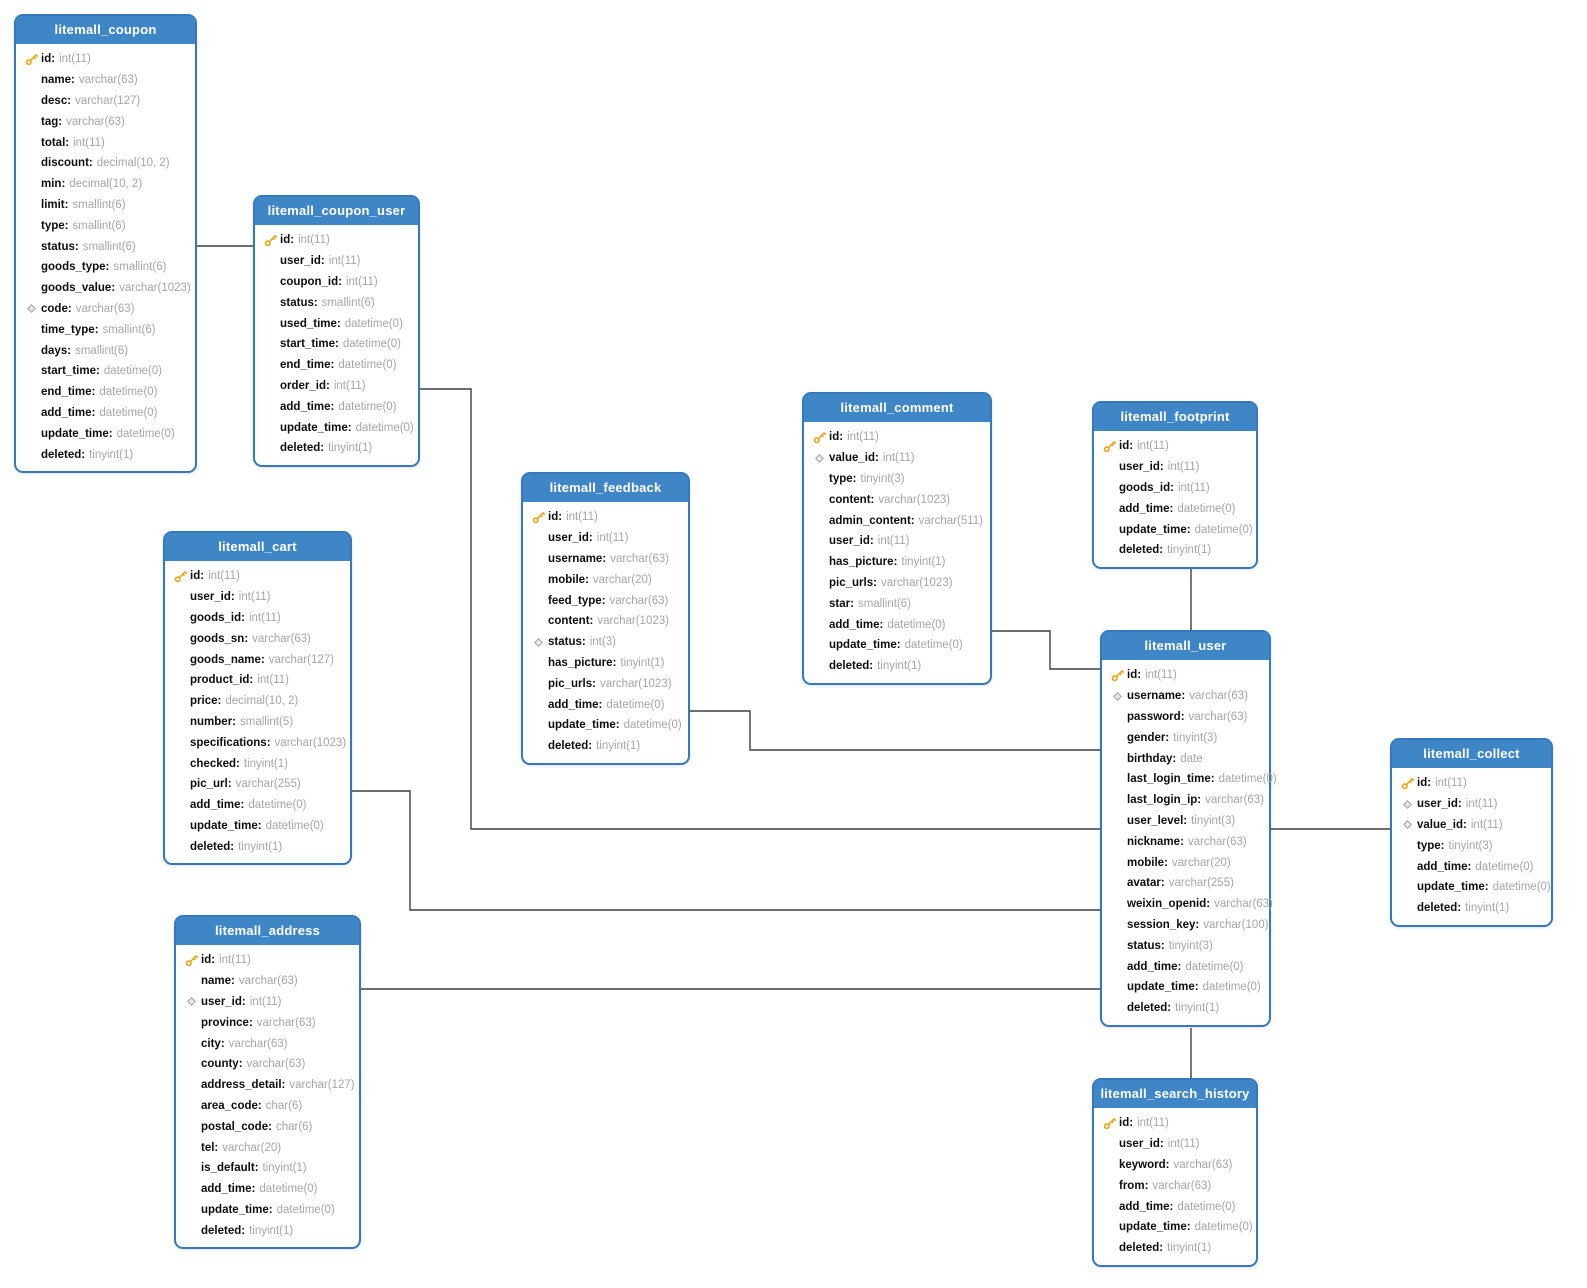  I want to click on field-row: statussmallint(6), so click(105, 246).